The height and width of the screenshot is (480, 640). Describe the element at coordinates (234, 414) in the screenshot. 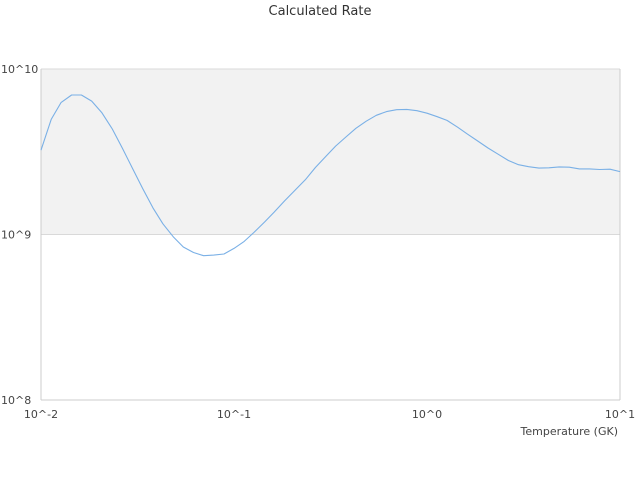

I see `x-tick-label: 10^-1` at that location.